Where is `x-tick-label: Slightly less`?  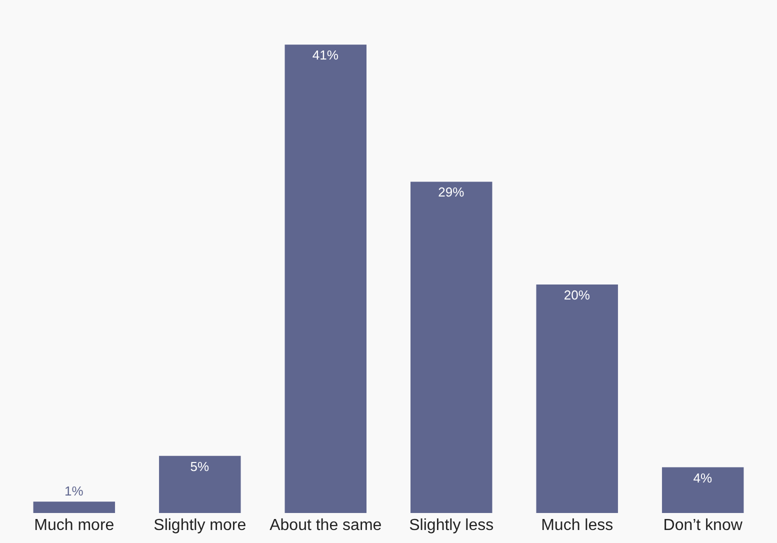 x-tick-label: Slightly less is located at coordinates (451, 525).